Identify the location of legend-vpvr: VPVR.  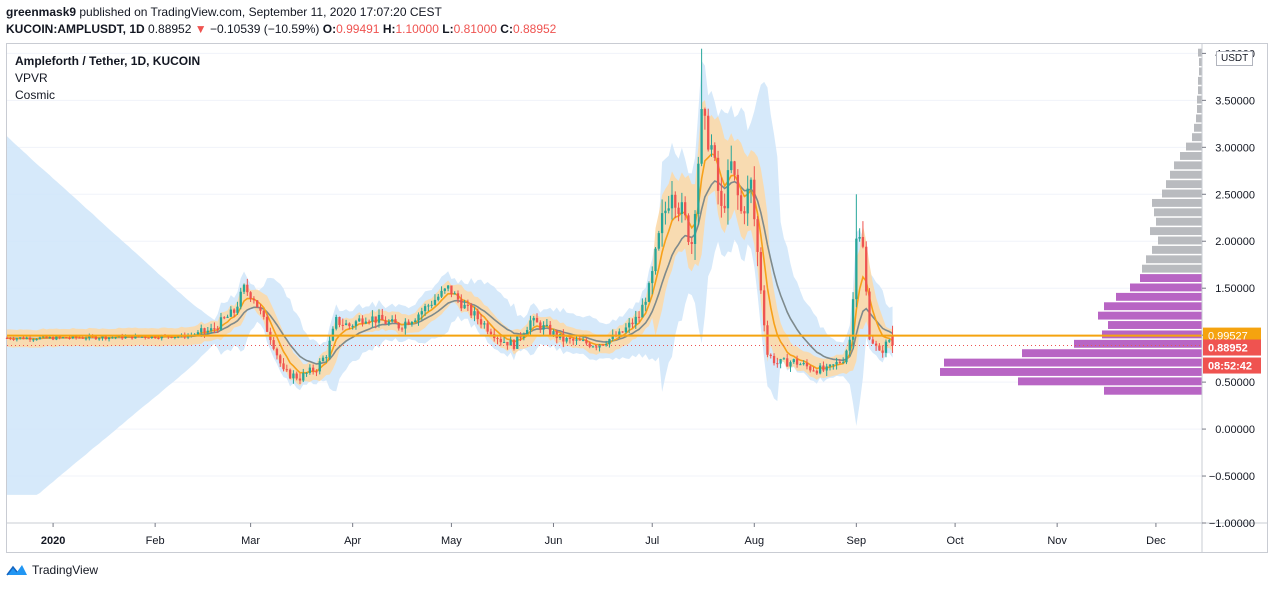
(31, 78).